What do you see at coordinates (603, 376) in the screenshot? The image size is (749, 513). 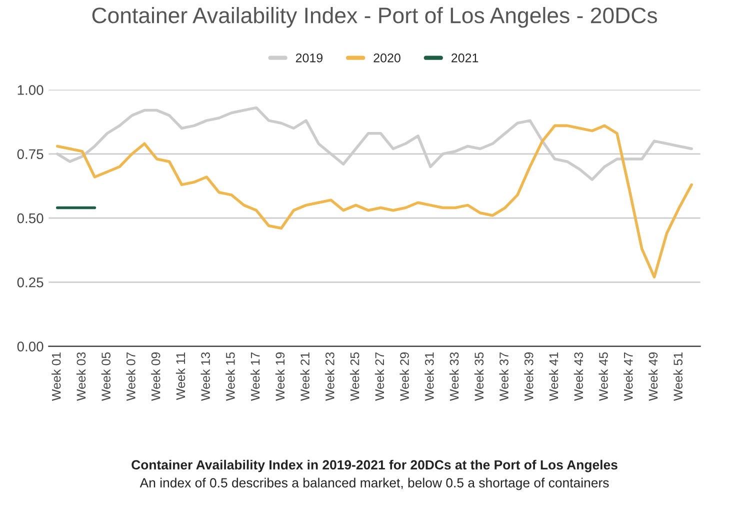 I see `x-tick-label: Week 45` at bounding box center [603, 376].